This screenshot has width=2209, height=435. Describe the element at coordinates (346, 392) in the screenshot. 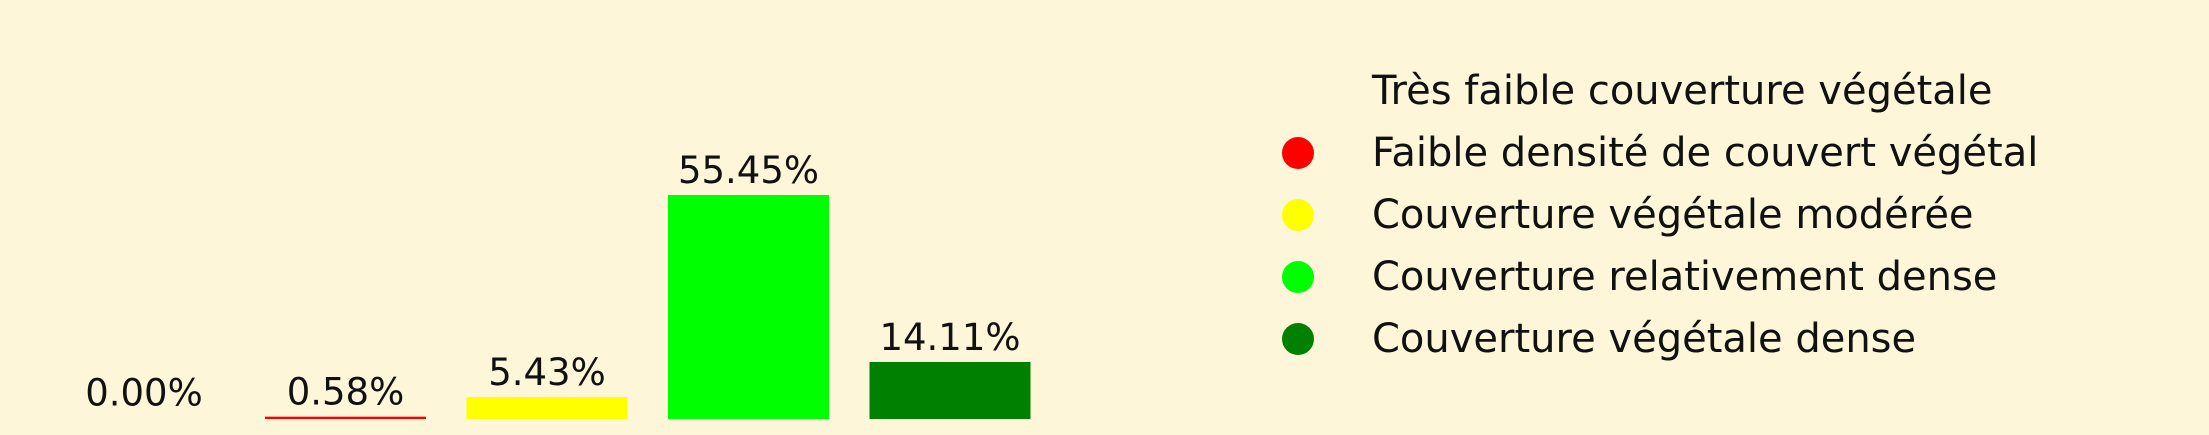

I see `bar-value-label: 0.58%` at that location.